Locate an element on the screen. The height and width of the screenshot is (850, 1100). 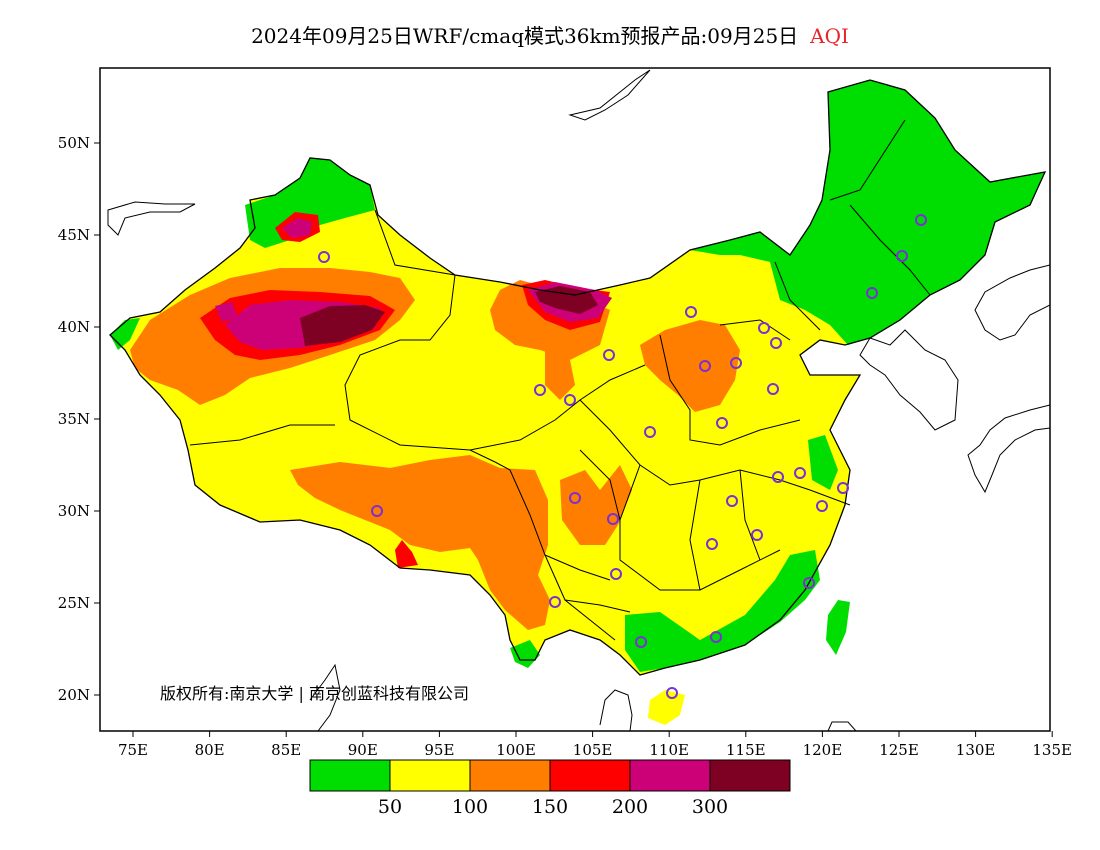
y-tick-label: 35N is located at coordinates (74, 419).